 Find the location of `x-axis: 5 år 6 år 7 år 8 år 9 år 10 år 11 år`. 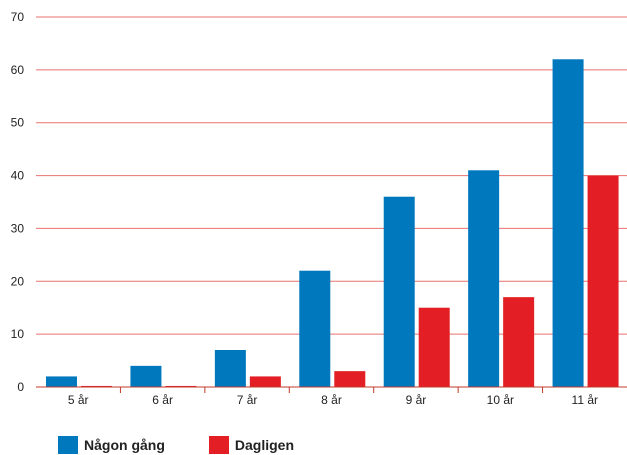

x-axis: 5 år 6 år 7 år 8 år 9 år 10 år 11 år is located at coordinates (331, 396).